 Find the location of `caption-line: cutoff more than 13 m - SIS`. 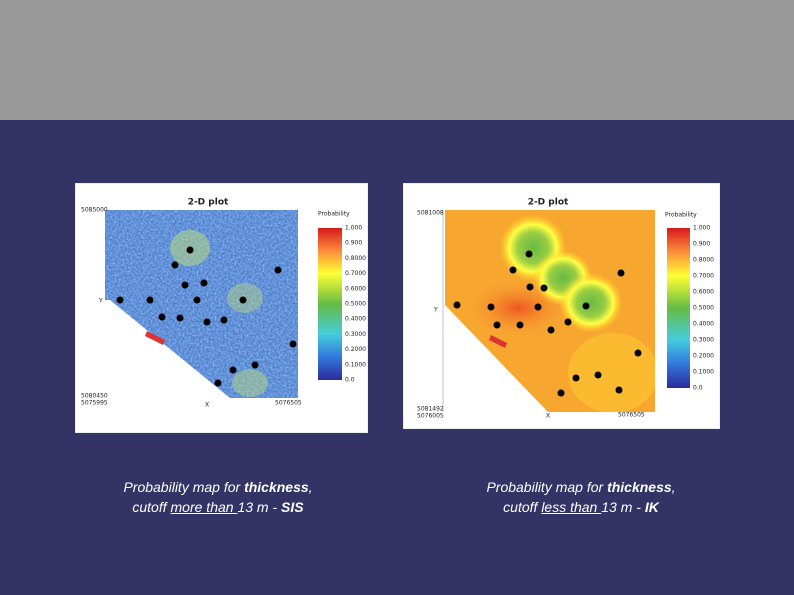

caption-line: cutoff more than 13 m - SIS is located at coordinates (218, 507).